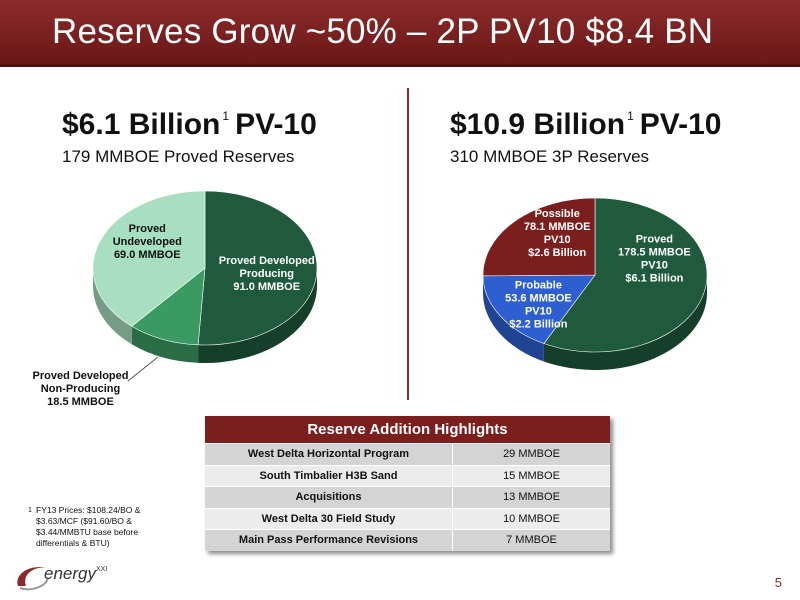  What do you see at coordinates (329, 454) in the screenshot?
I see `reserve-item-cell: West Delta Horizontal Program` at bounding box center [329, 454].